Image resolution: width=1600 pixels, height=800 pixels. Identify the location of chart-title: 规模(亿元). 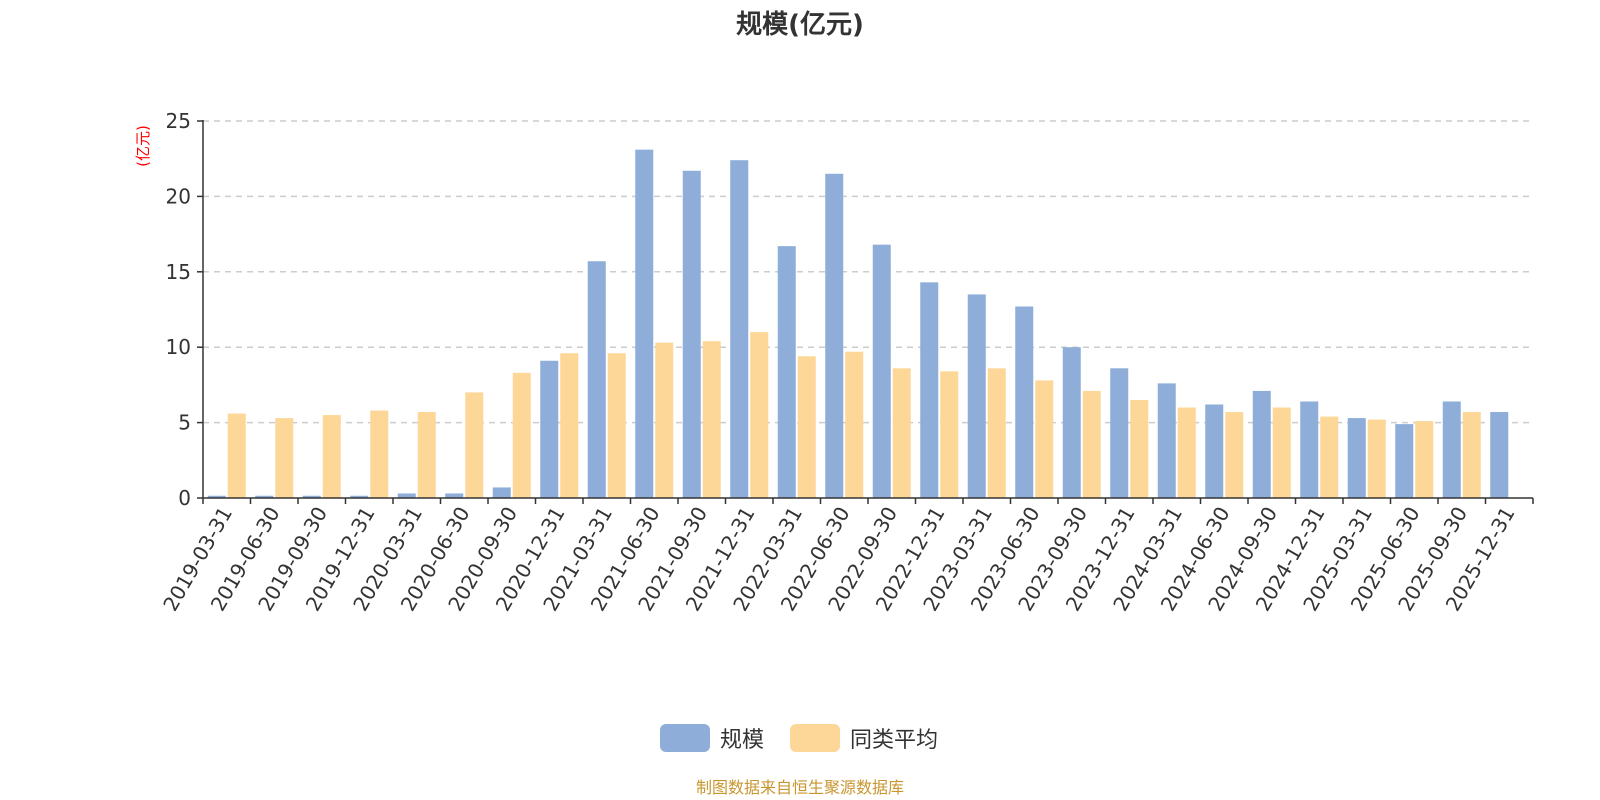
(800, 25).